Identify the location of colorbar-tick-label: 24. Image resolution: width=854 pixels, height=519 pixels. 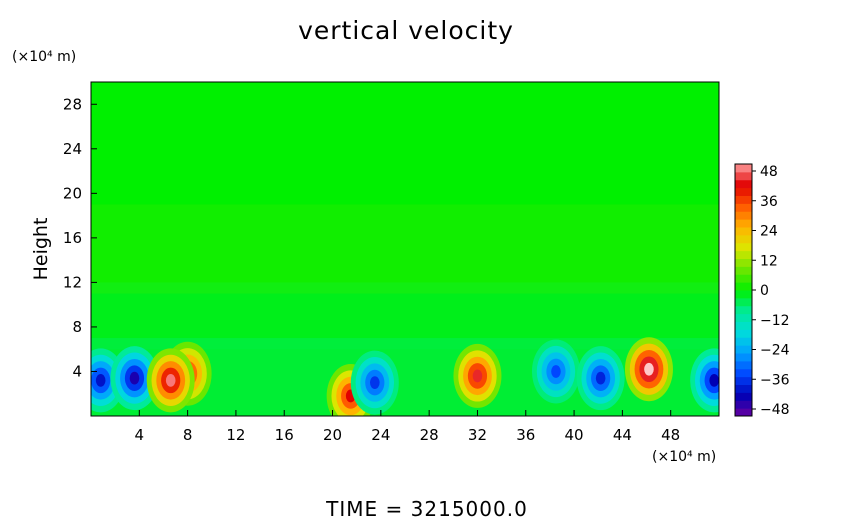
(769, 232).